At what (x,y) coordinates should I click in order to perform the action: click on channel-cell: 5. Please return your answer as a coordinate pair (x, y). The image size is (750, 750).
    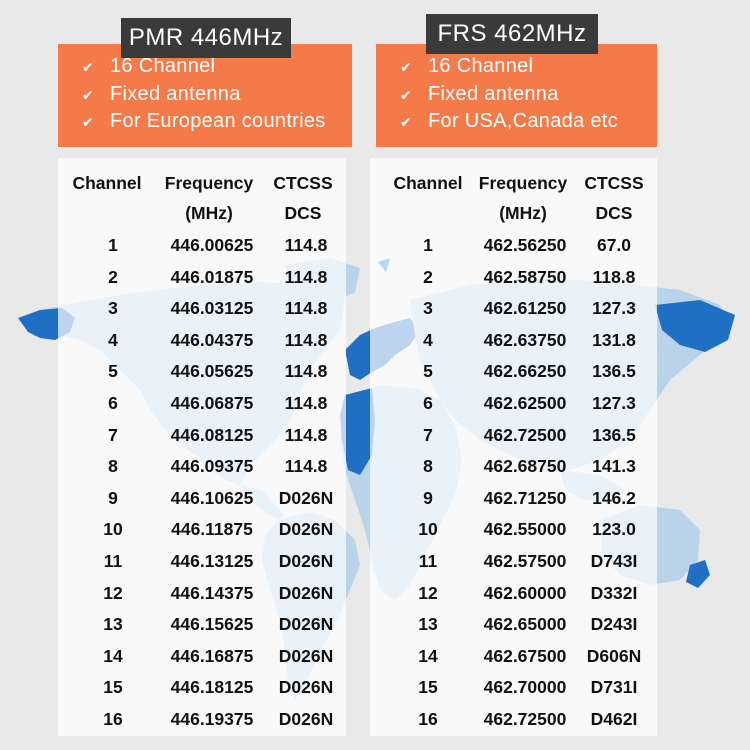
    Looking at the image, I should click on (428, 371).